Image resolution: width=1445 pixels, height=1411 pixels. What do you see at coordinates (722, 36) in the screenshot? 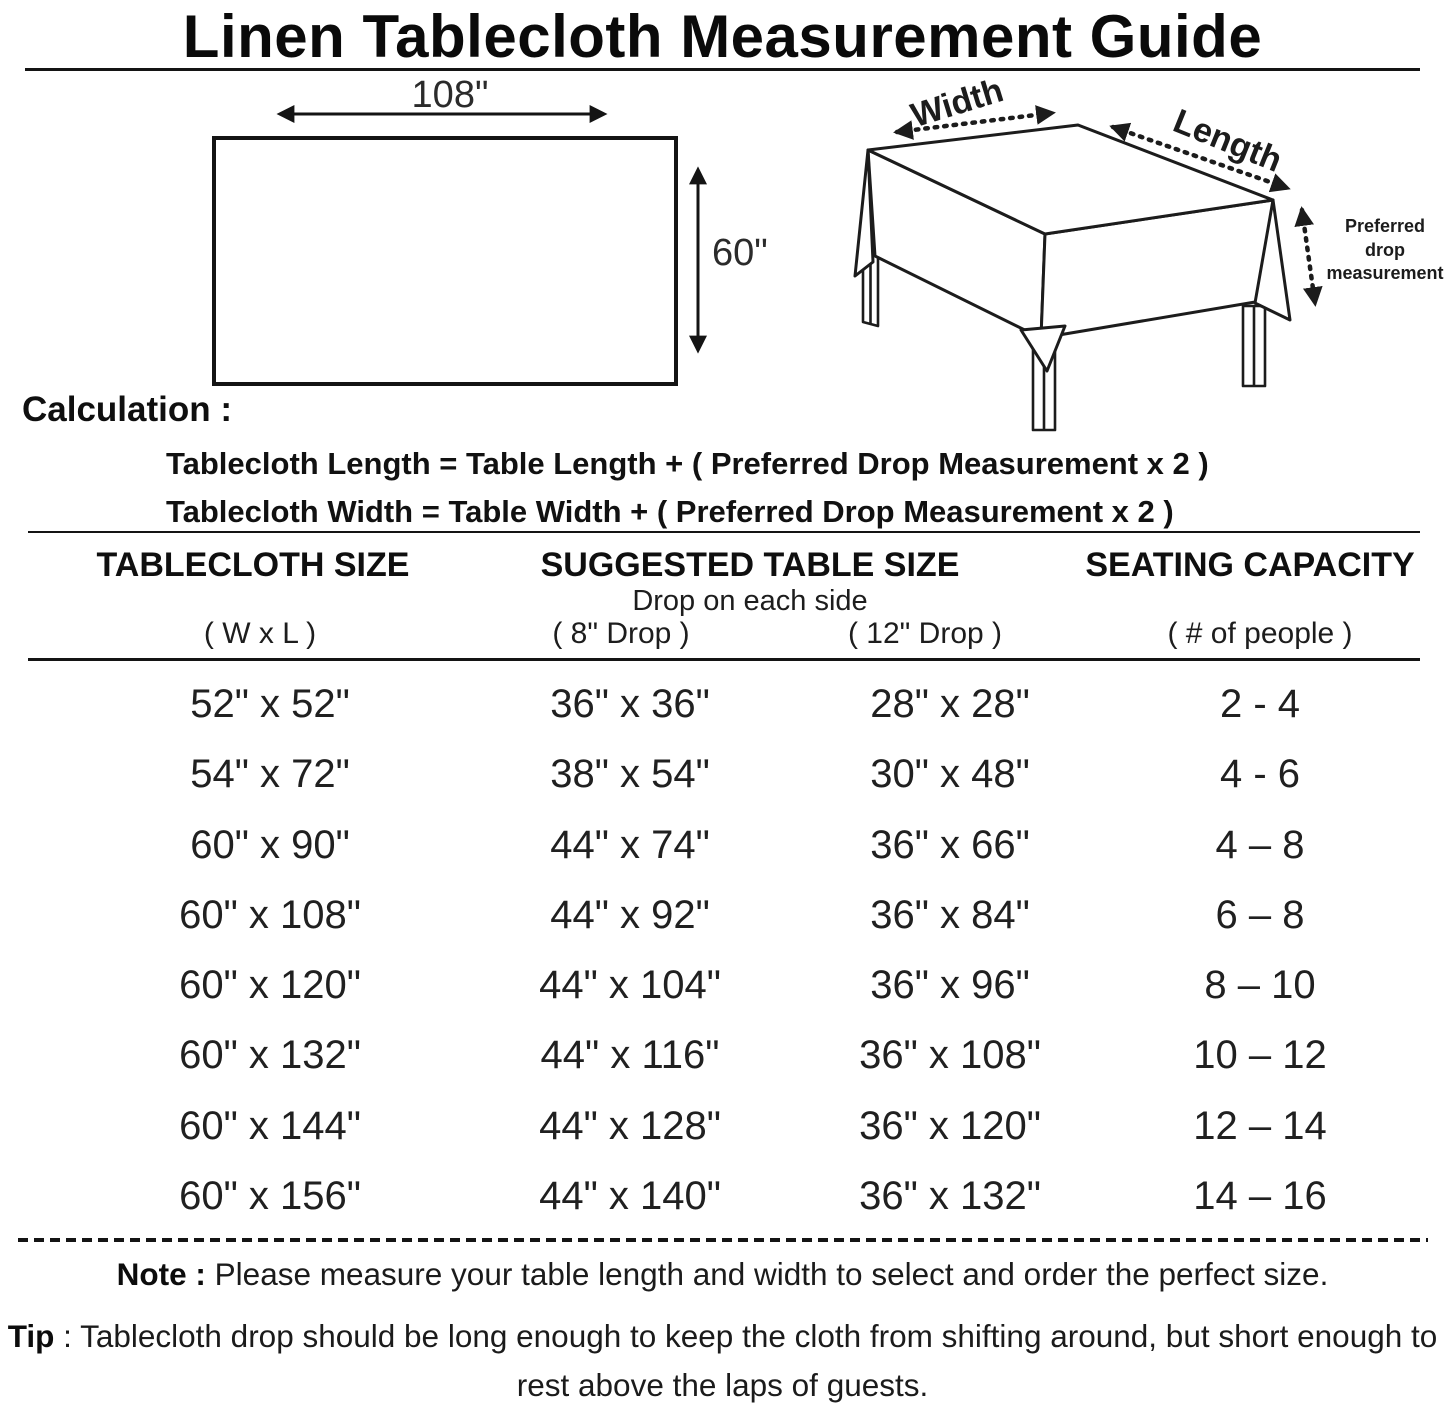
I see `page-title: Linen Tablecloth Measurement Guide` at bounding box center [722, 36].